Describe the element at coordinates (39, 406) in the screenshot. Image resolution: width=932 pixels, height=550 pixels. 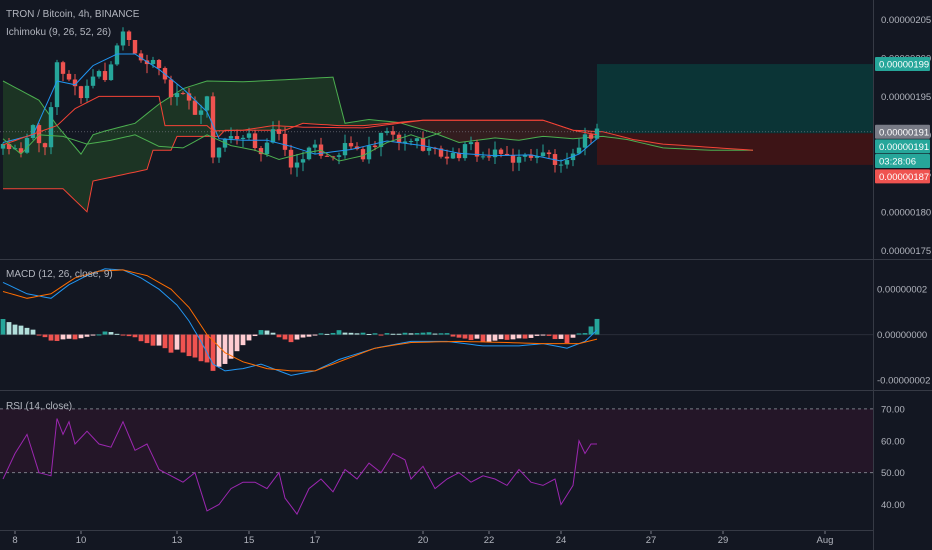
I see `rsi-legend: RSI (14, close)` at that location.